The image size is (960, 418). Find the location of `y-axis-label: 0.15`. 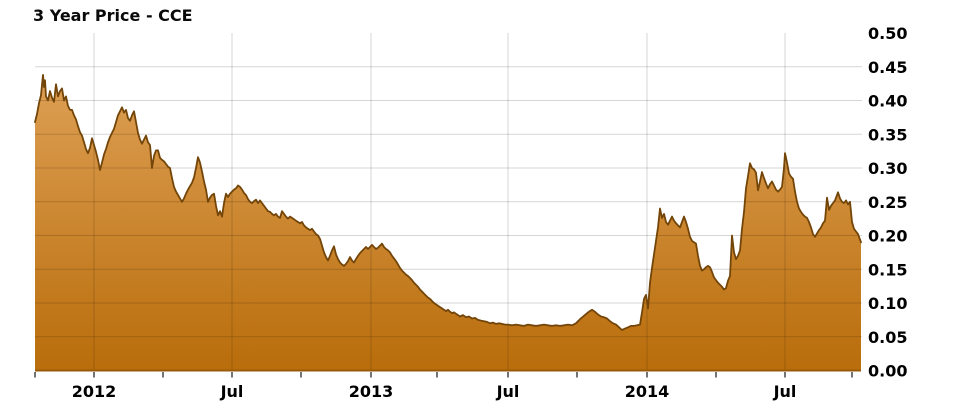

y-axis-label: 0.15 is located at coordinates (887, 269).